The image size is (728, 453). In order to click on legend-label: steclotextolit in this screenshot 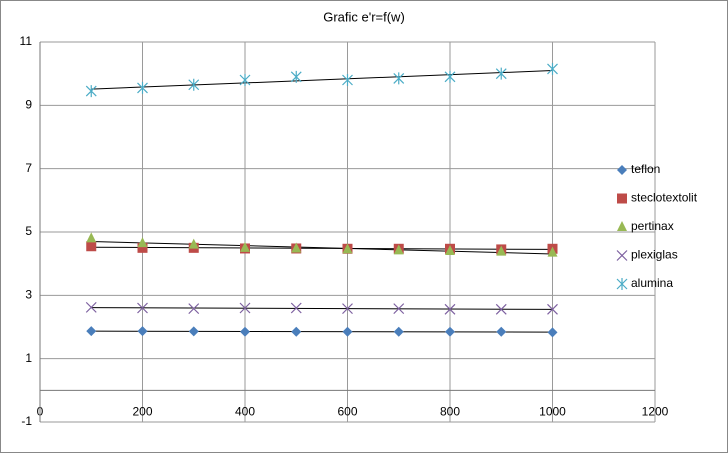, I will do `click(664, 198)`.